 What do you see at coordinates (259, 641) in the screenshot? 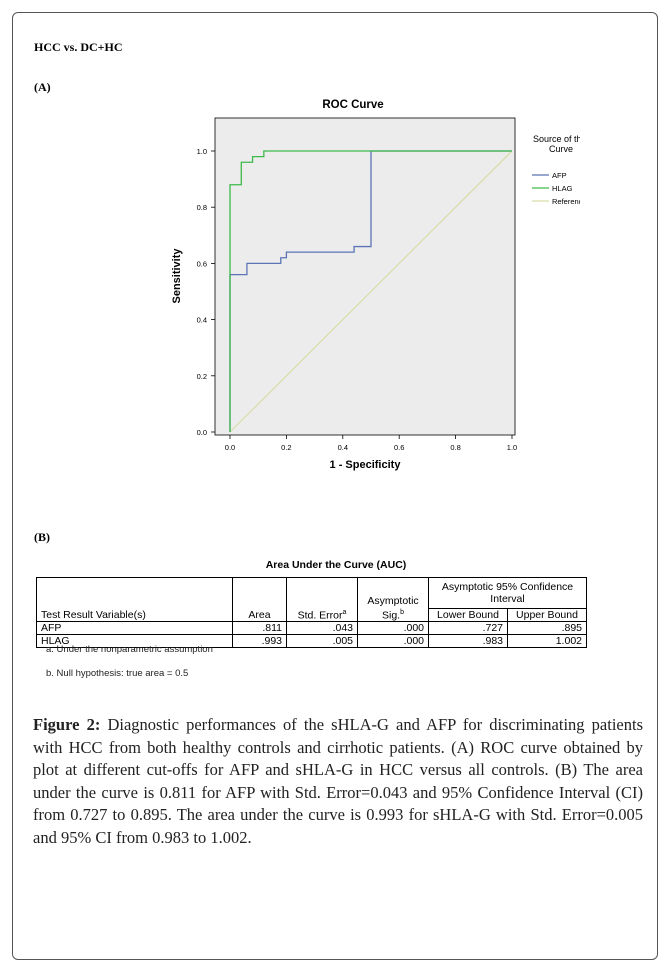
I see `cell-area: .993` at bounding box center [259, 641].